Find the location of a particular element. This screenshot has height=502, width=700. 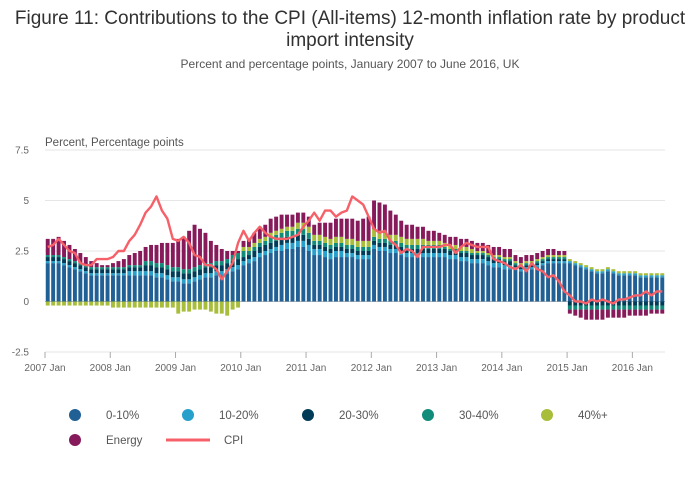

y-tick-label: 7.5 is located at coordinates (22, 151).